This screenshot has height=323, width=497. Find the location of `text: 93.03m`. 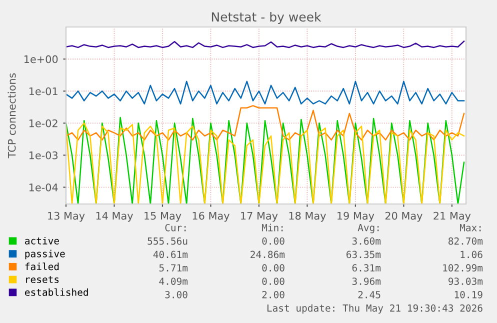

text: 93.03m is located at coordinates (465, 281).